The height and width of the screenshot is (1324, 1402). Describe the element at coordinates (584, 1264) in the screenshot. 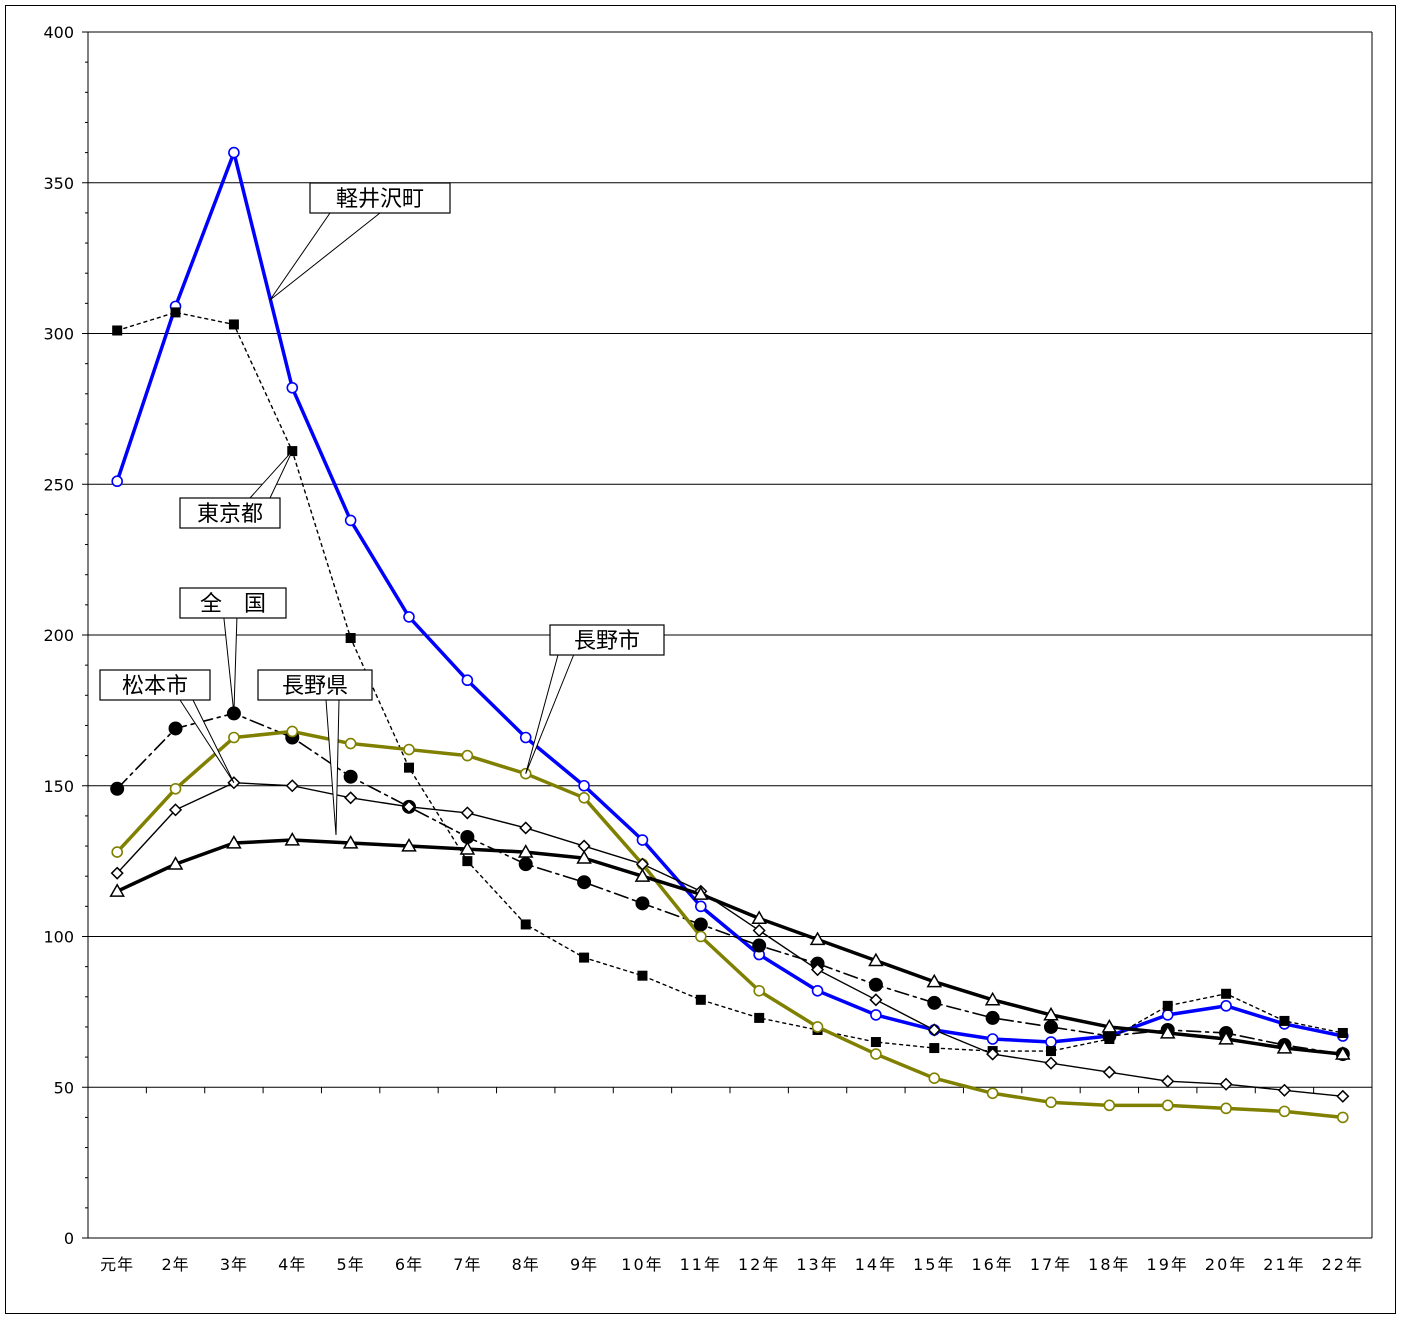

I see `x-tick-label-8: 9年` at that location.